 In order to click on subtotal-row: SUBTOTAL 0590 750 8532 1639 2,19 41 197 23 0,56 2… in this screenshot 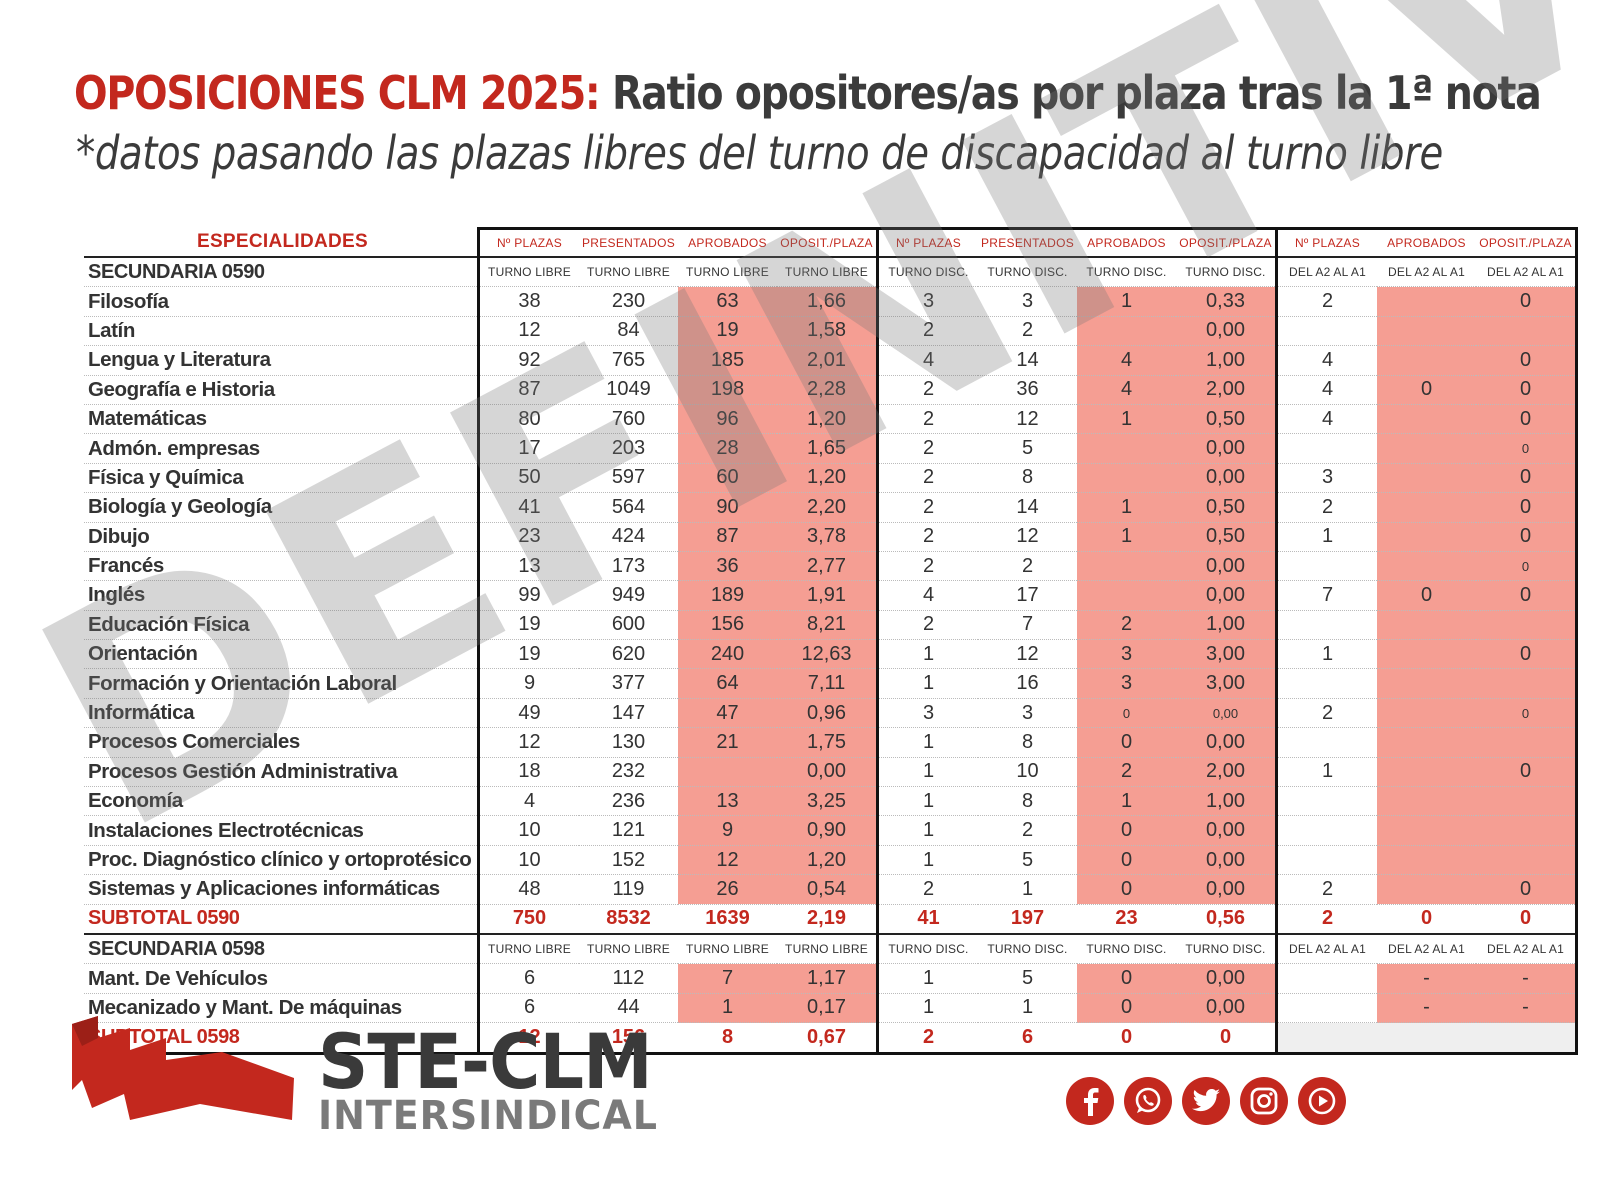, I will do `click(831, 919)`.